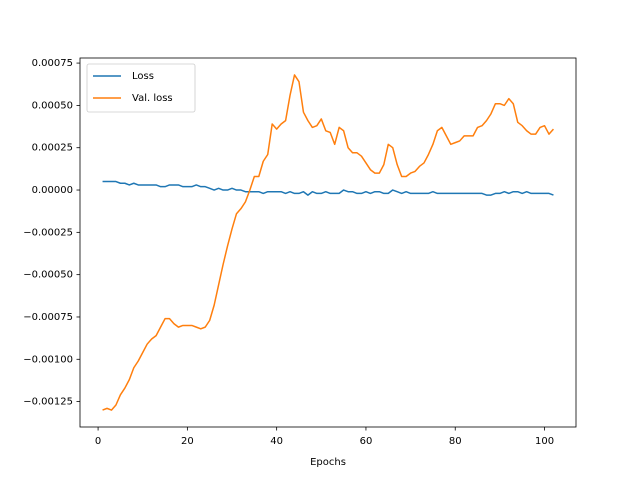  Describe the element at coordinates (48, 317) in the screenshot. I see `y-tick-label: −0.00075` at that location.